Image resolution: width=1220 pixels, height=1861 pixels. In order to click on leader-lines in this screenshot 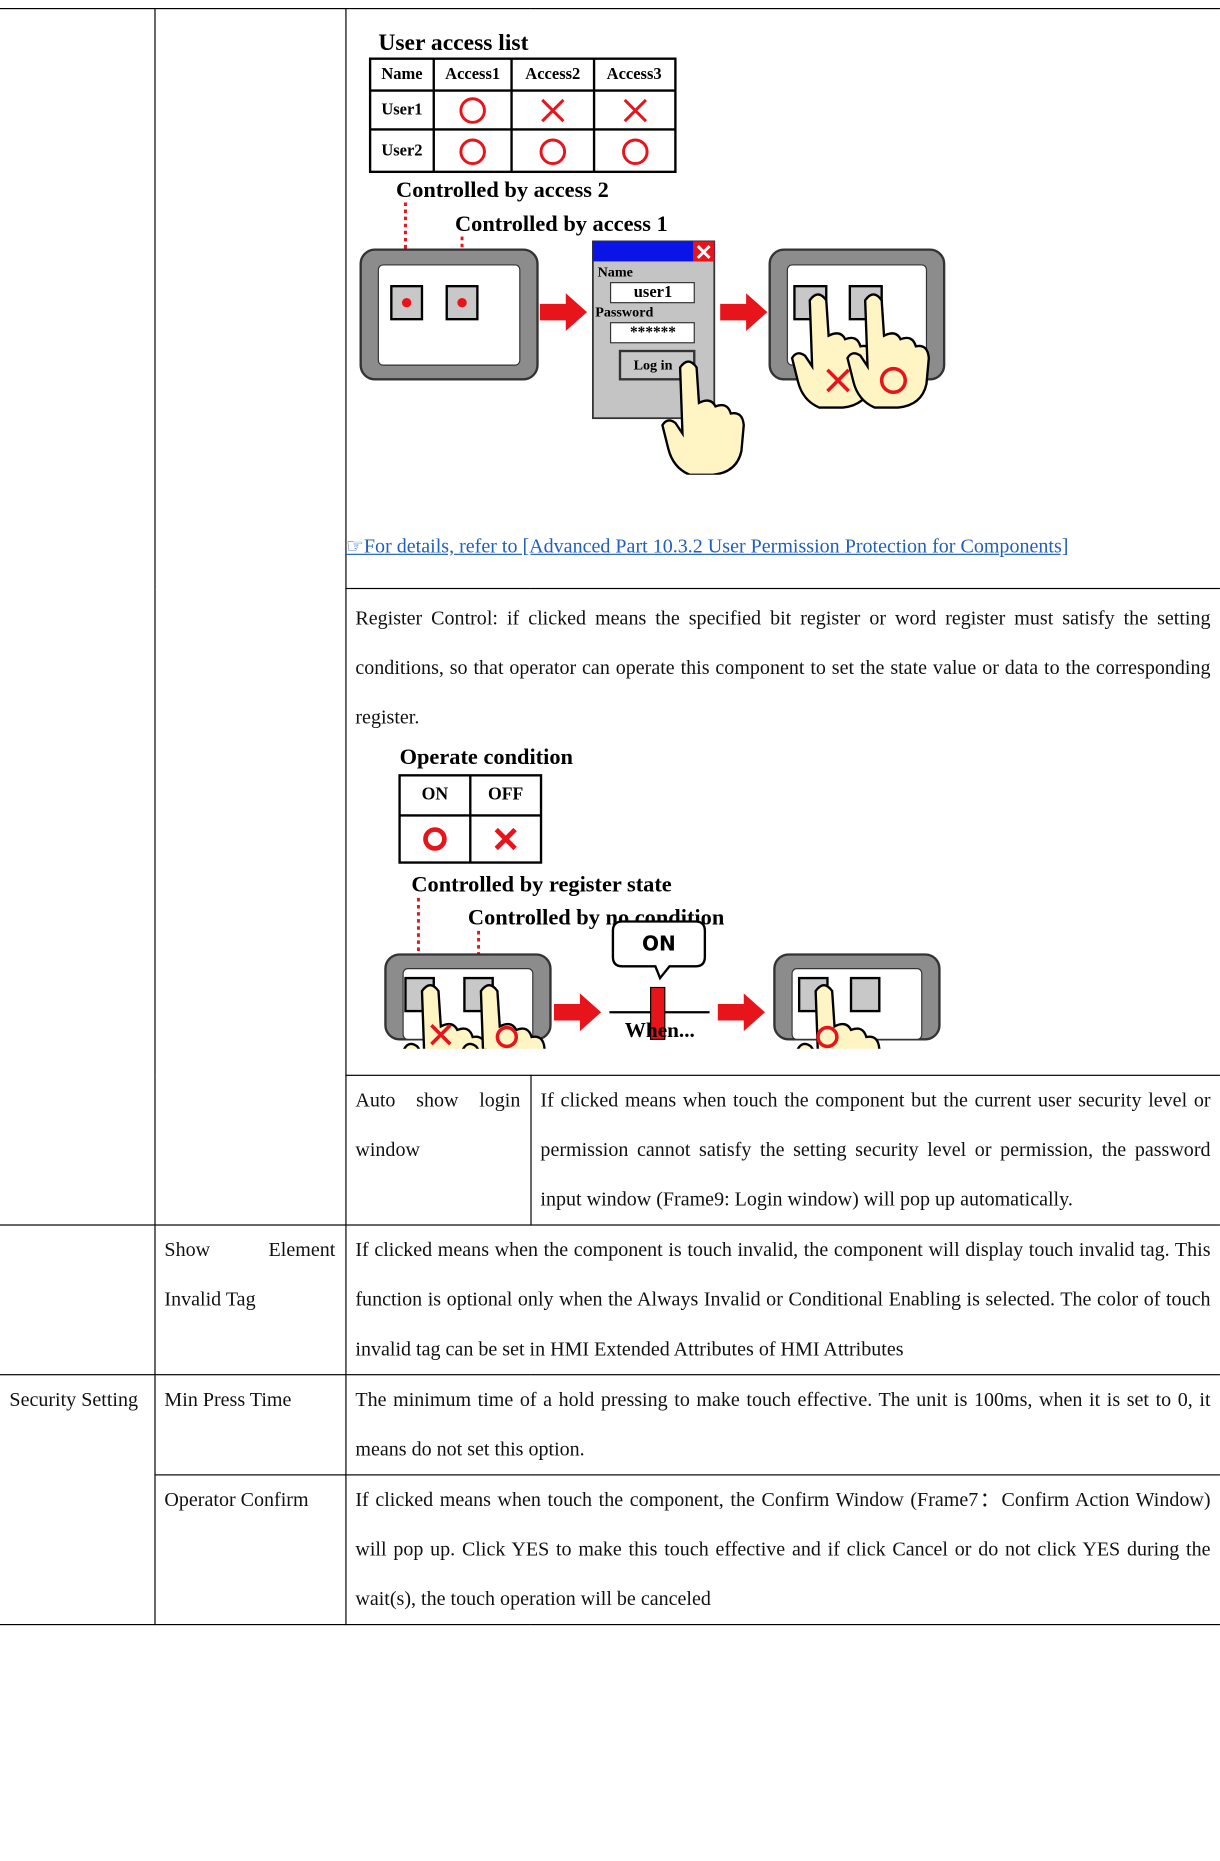, I will do `click(448, 946)`.